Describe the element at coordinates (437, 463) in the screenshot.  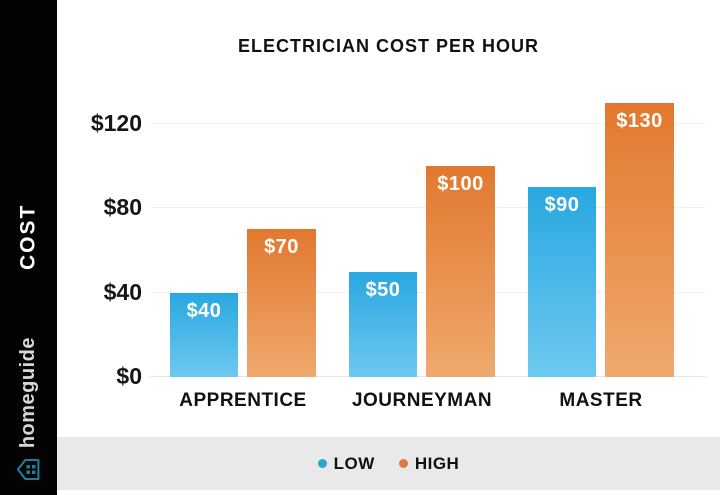
I see `legend-label-high: HIGH` at that location.